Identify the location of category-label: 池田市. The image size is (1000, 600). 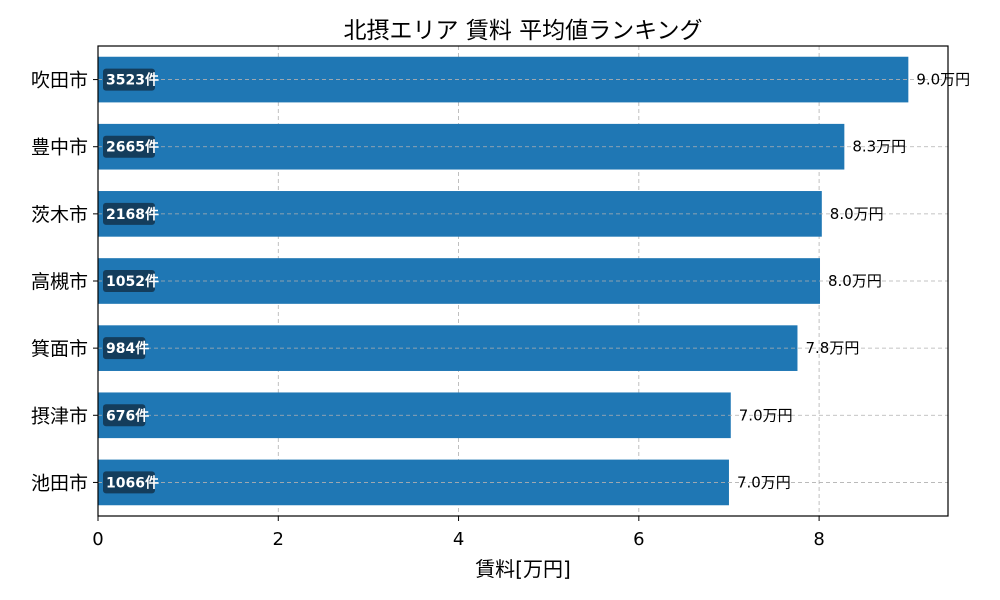
(59, 483).